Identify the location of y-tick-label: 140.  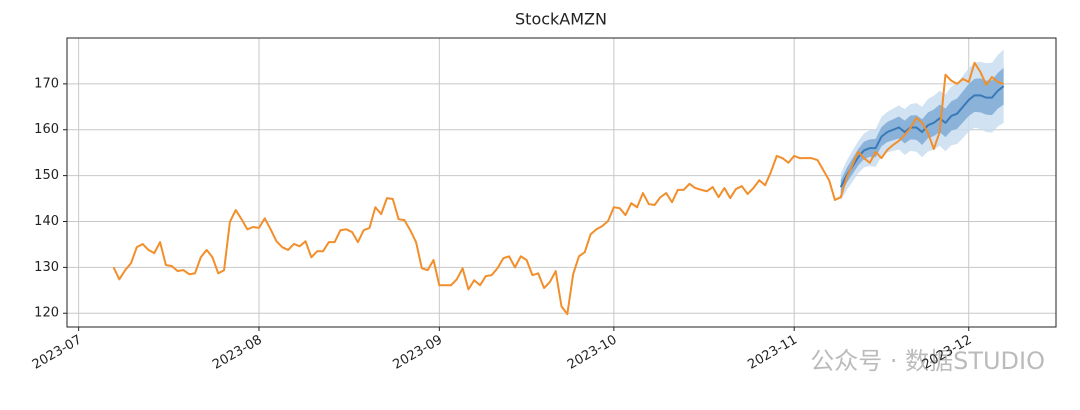
(46, 221).